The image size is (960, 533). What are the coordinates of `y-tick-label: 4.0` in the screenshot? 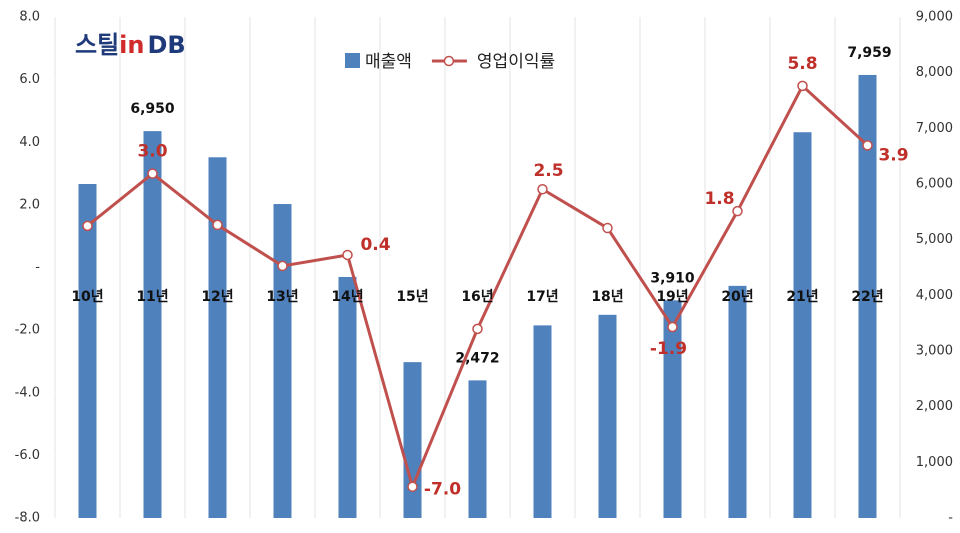 It's located at (29, 142).